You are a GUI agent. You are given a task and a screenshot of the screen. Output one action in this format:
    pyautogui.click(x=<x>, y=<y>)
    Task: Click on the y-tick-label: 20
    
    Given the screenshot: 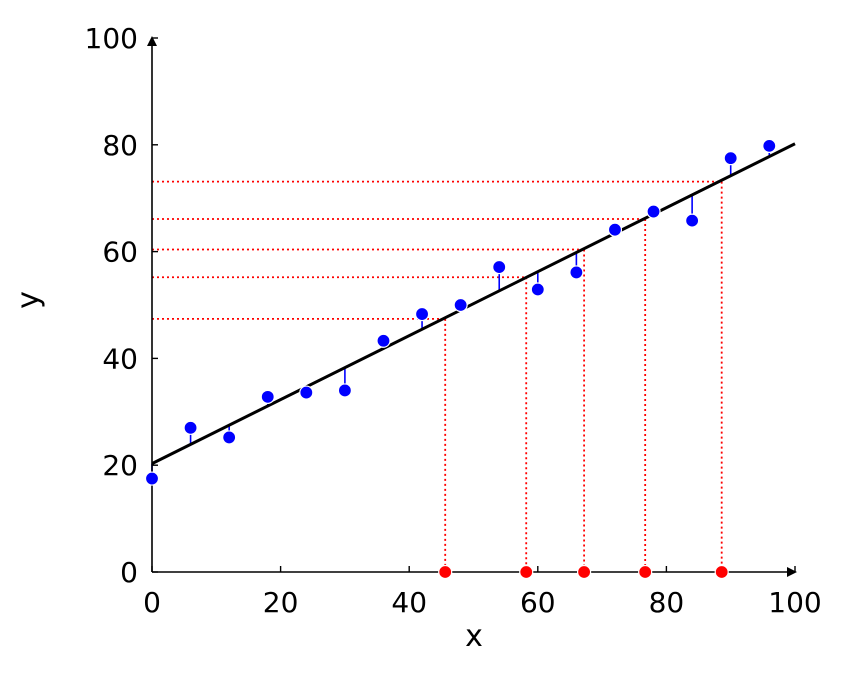 What is the action you would take?
    pyautogui.click(x=120, y=465)
    